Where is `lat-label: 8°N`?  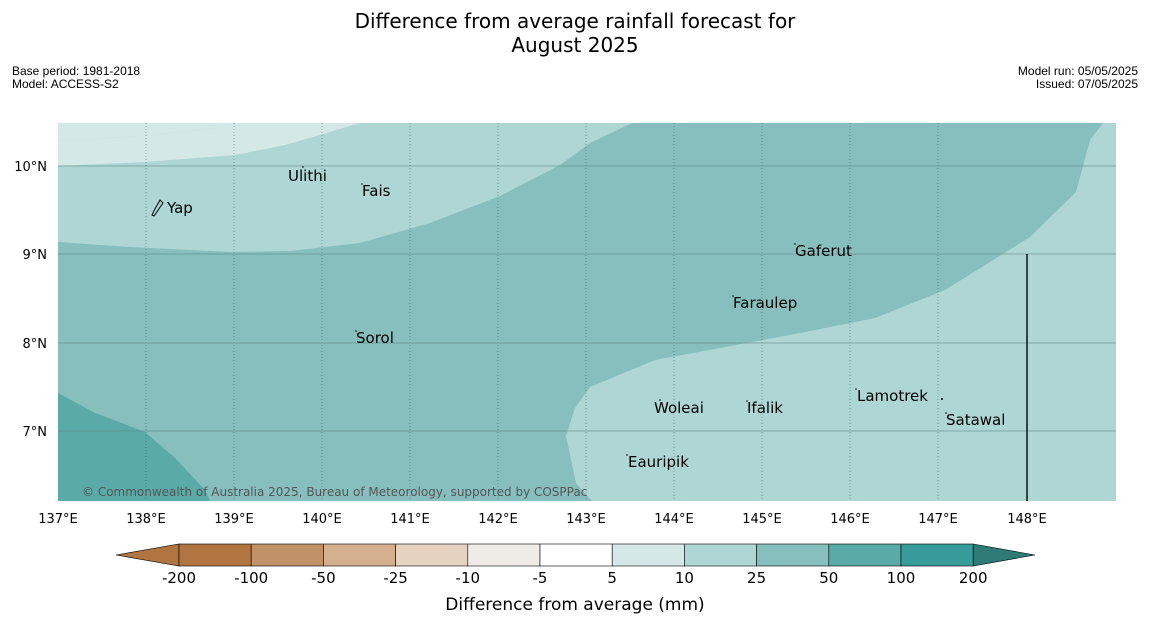
lat-label: 8°N is located at coordinates (35, 344).